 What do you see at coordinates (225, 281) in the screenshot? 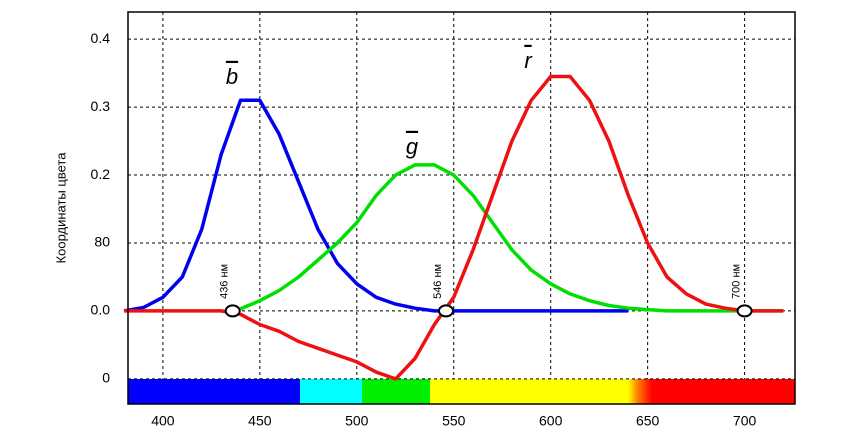
I see `marker-label: 436 нм` at bounding box center [225, 281].